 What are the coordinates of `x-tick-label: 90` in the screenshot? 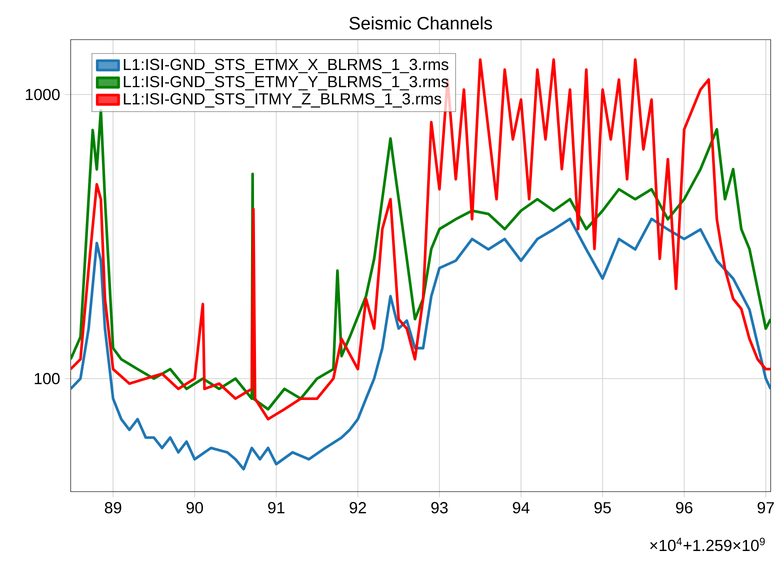 It's located at (194, 508).